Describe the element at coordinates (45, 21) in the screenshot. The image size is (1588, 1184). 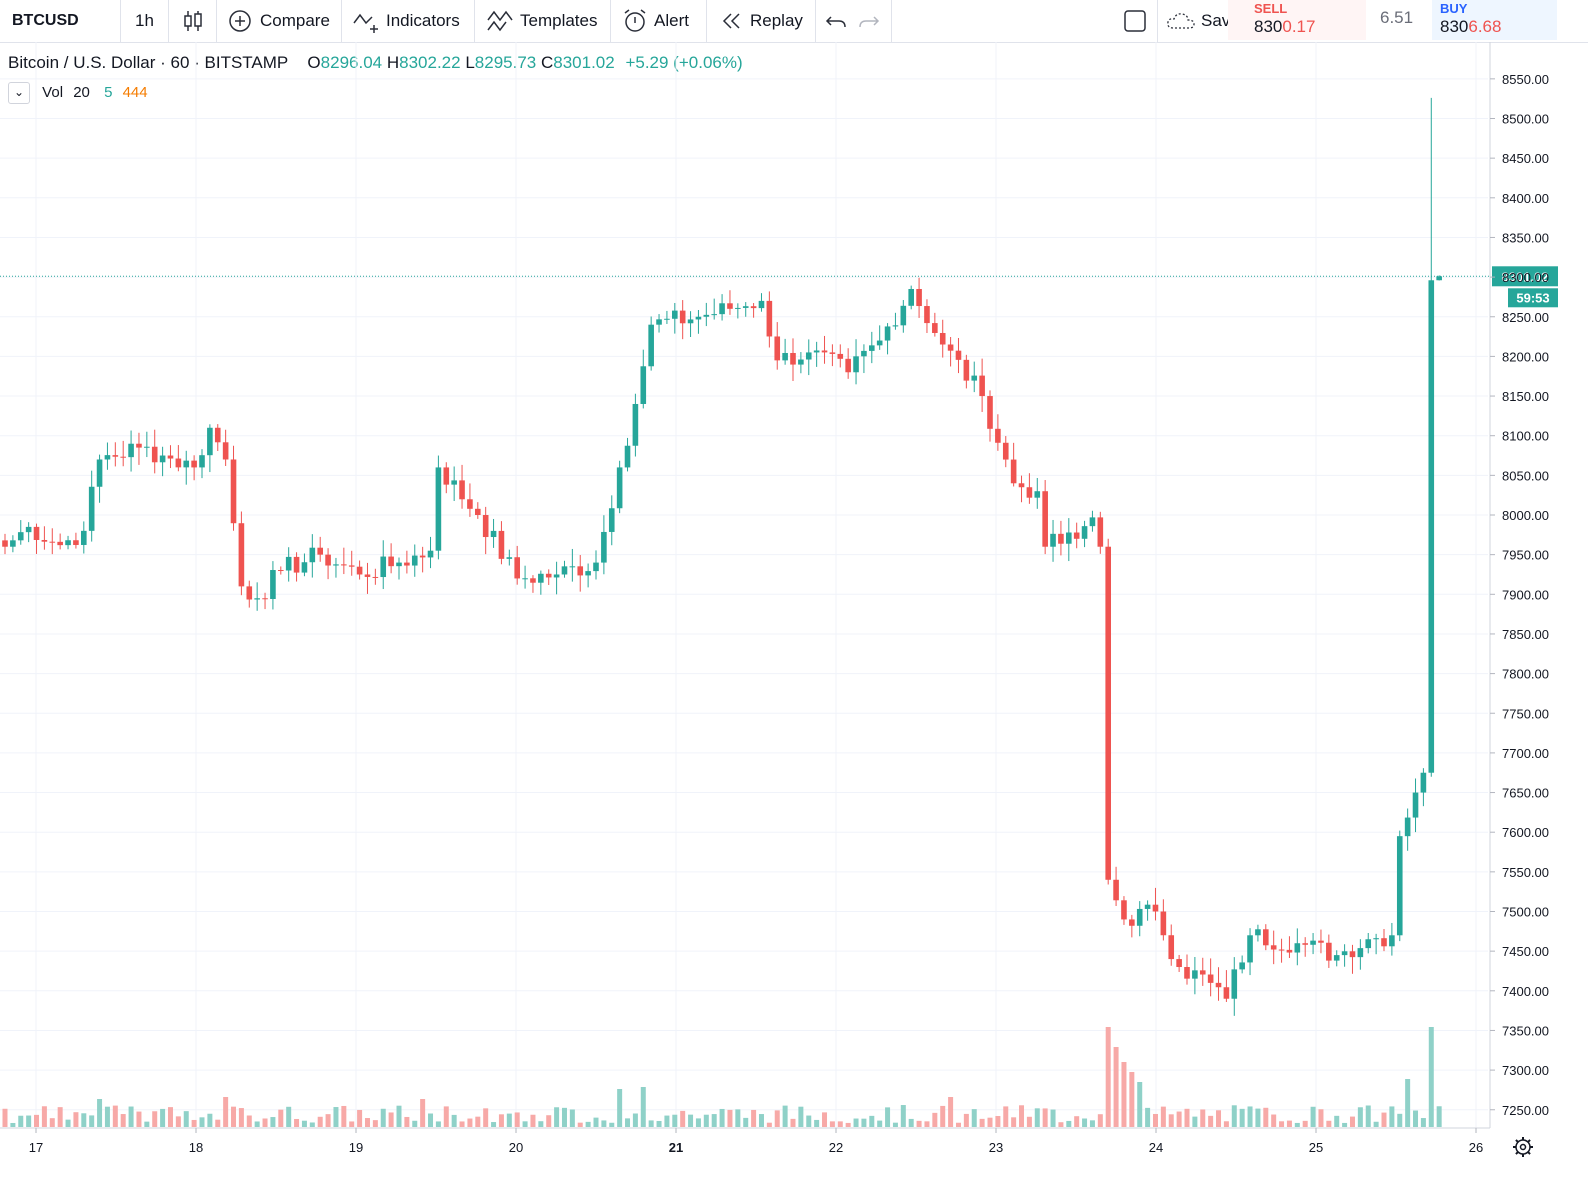
I see `symbol-search-button: BTCUSD` at that location.